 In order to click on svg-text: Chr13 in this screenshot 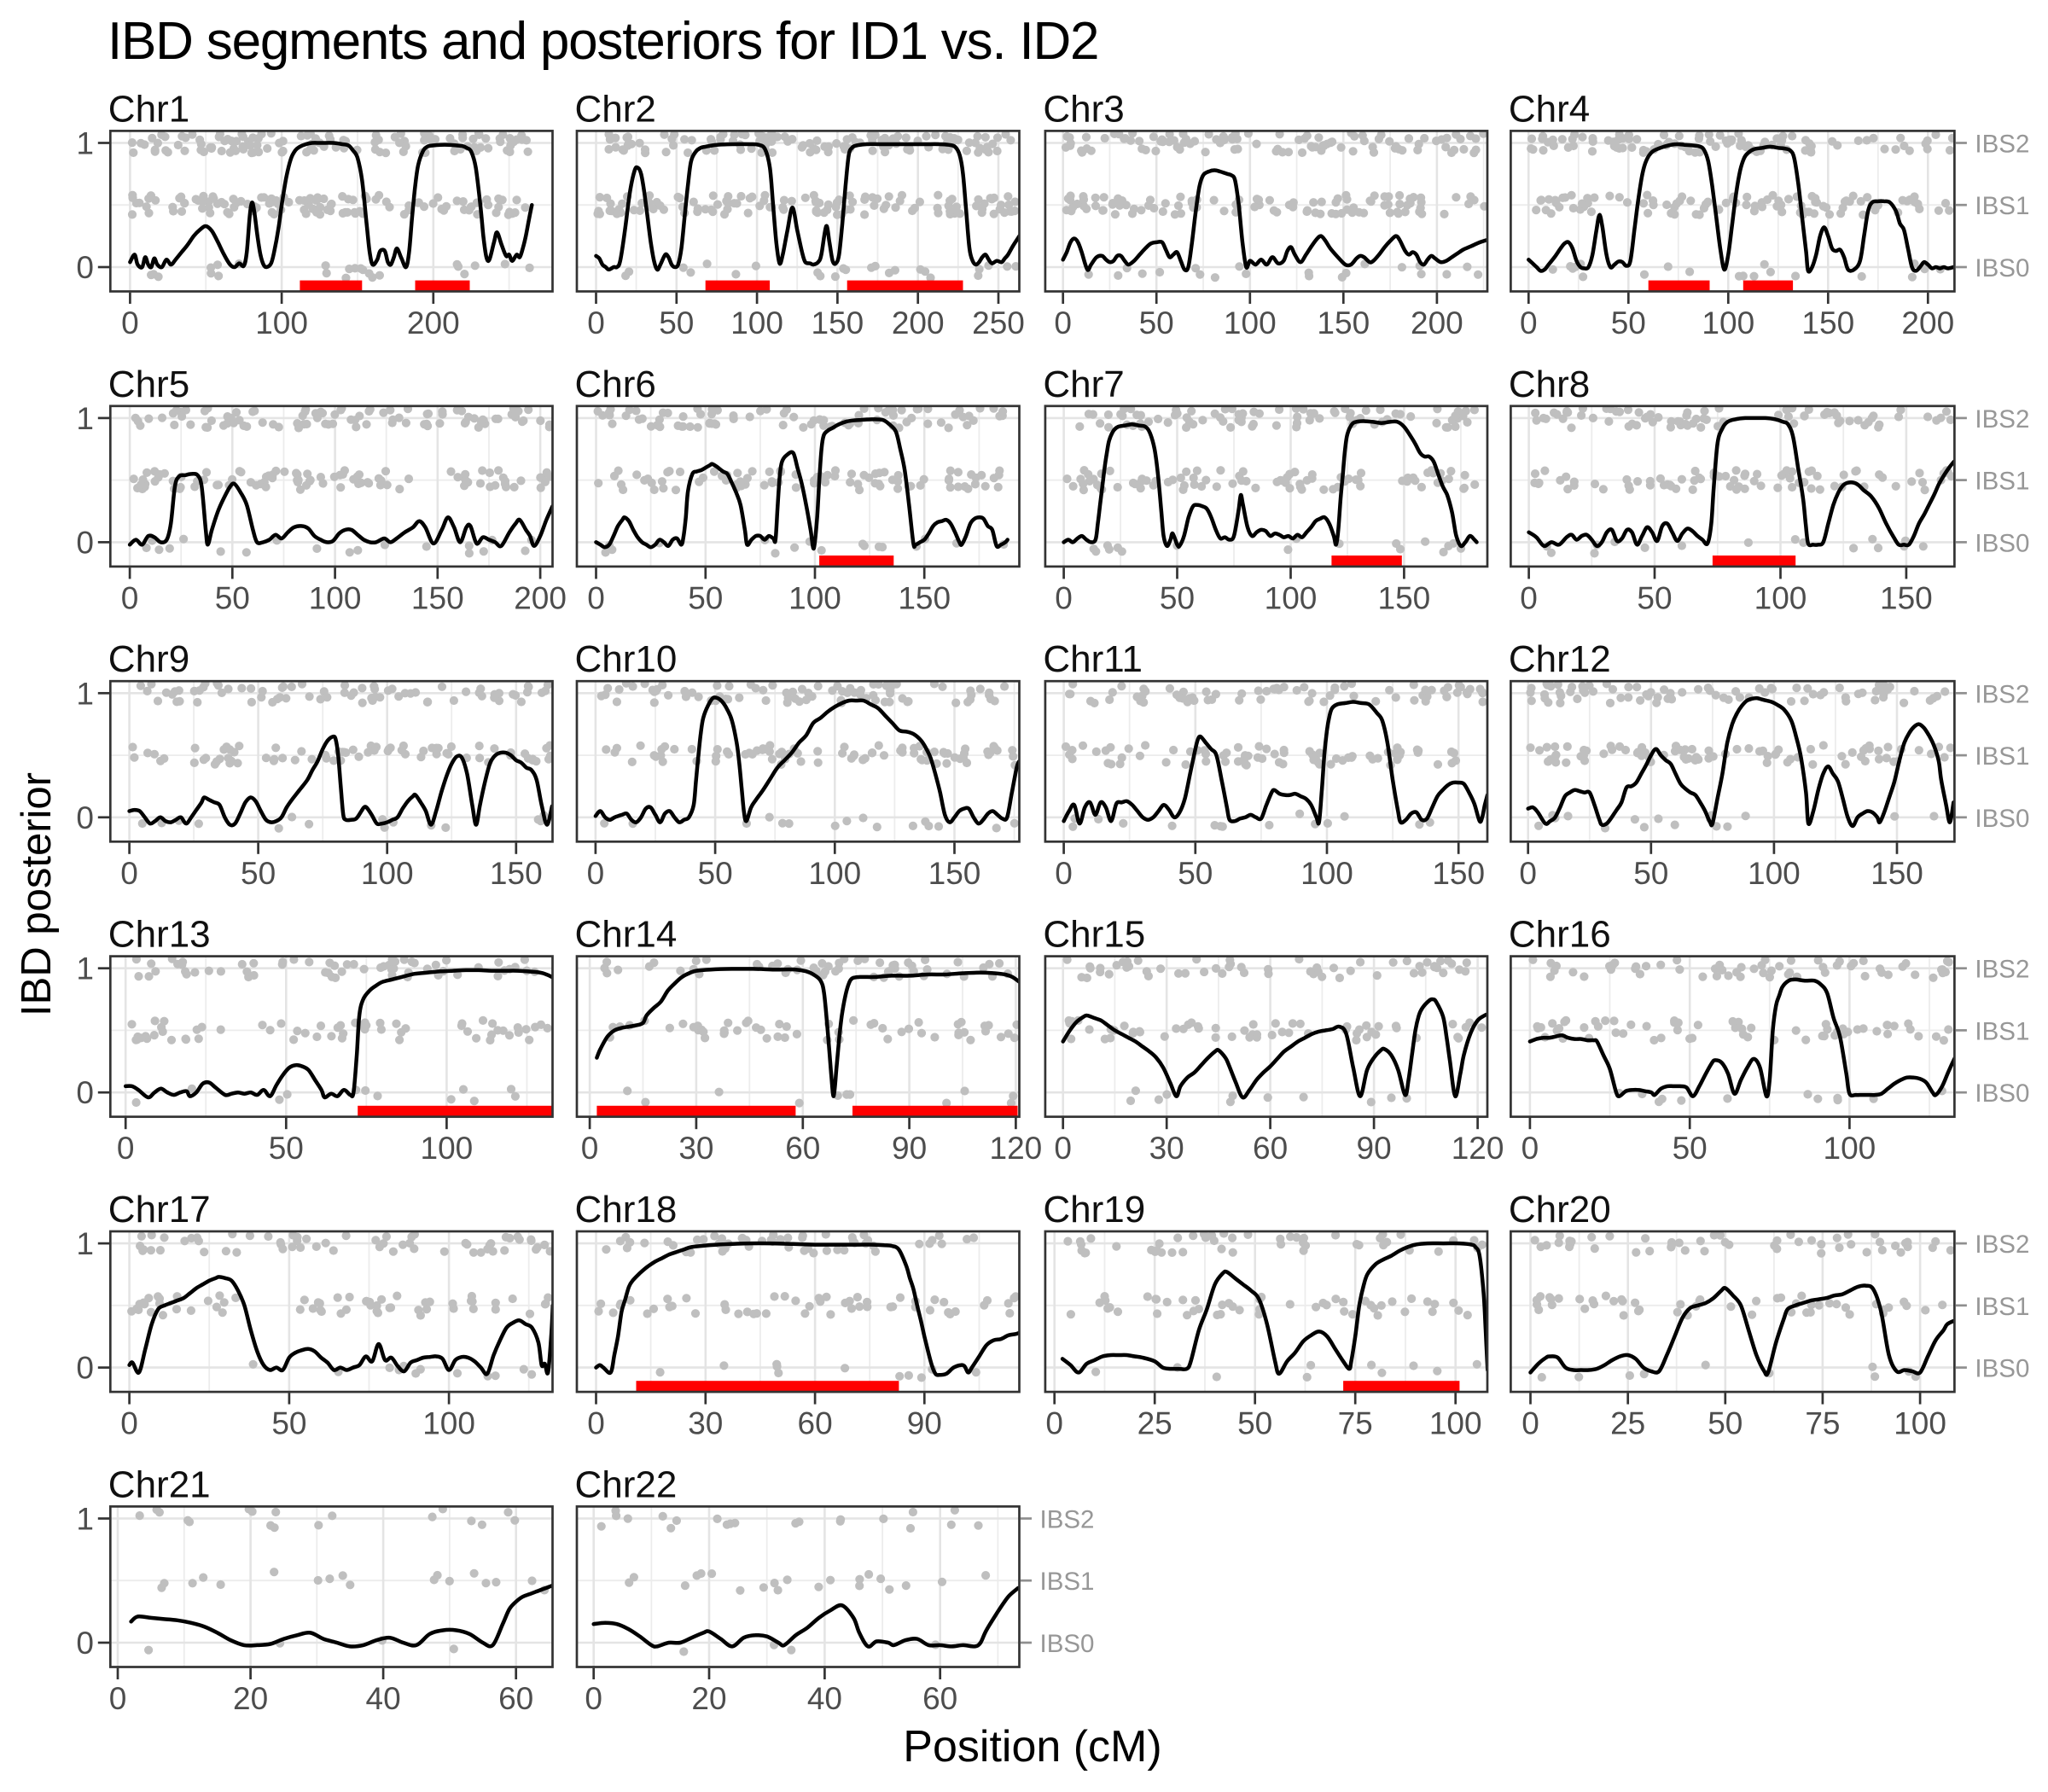, I will do `click(159, 935)`.